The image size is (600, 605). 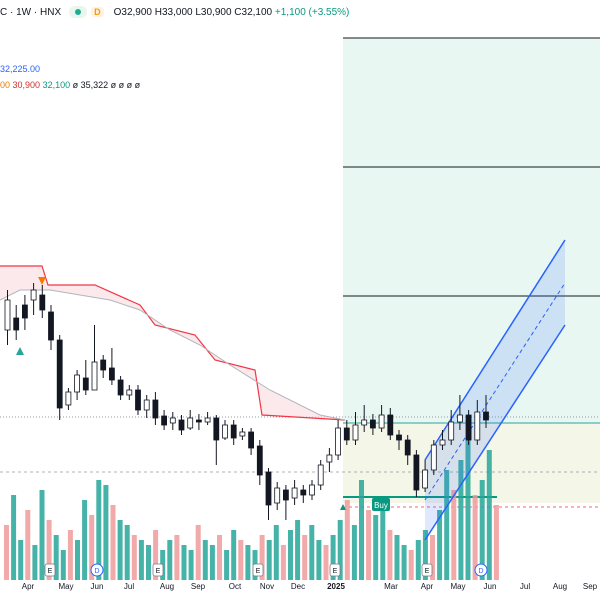 What do you see at coordinates (312, 12) in the screenshot?
I see `change-value: +1,100 (+3.55%)` at bounding box center [312, 12].